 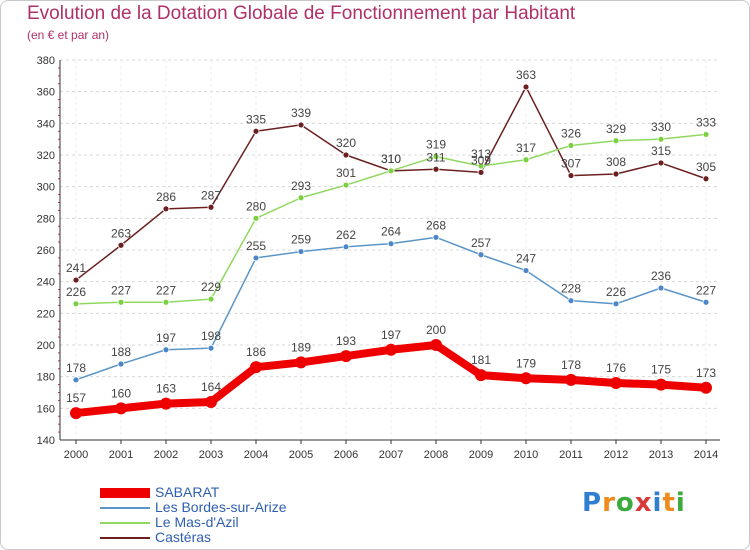 What do you see at coordinates (436, 455) in the screenshot?
I see `x-tick-label: 2008` at bounding box center [436, 455].